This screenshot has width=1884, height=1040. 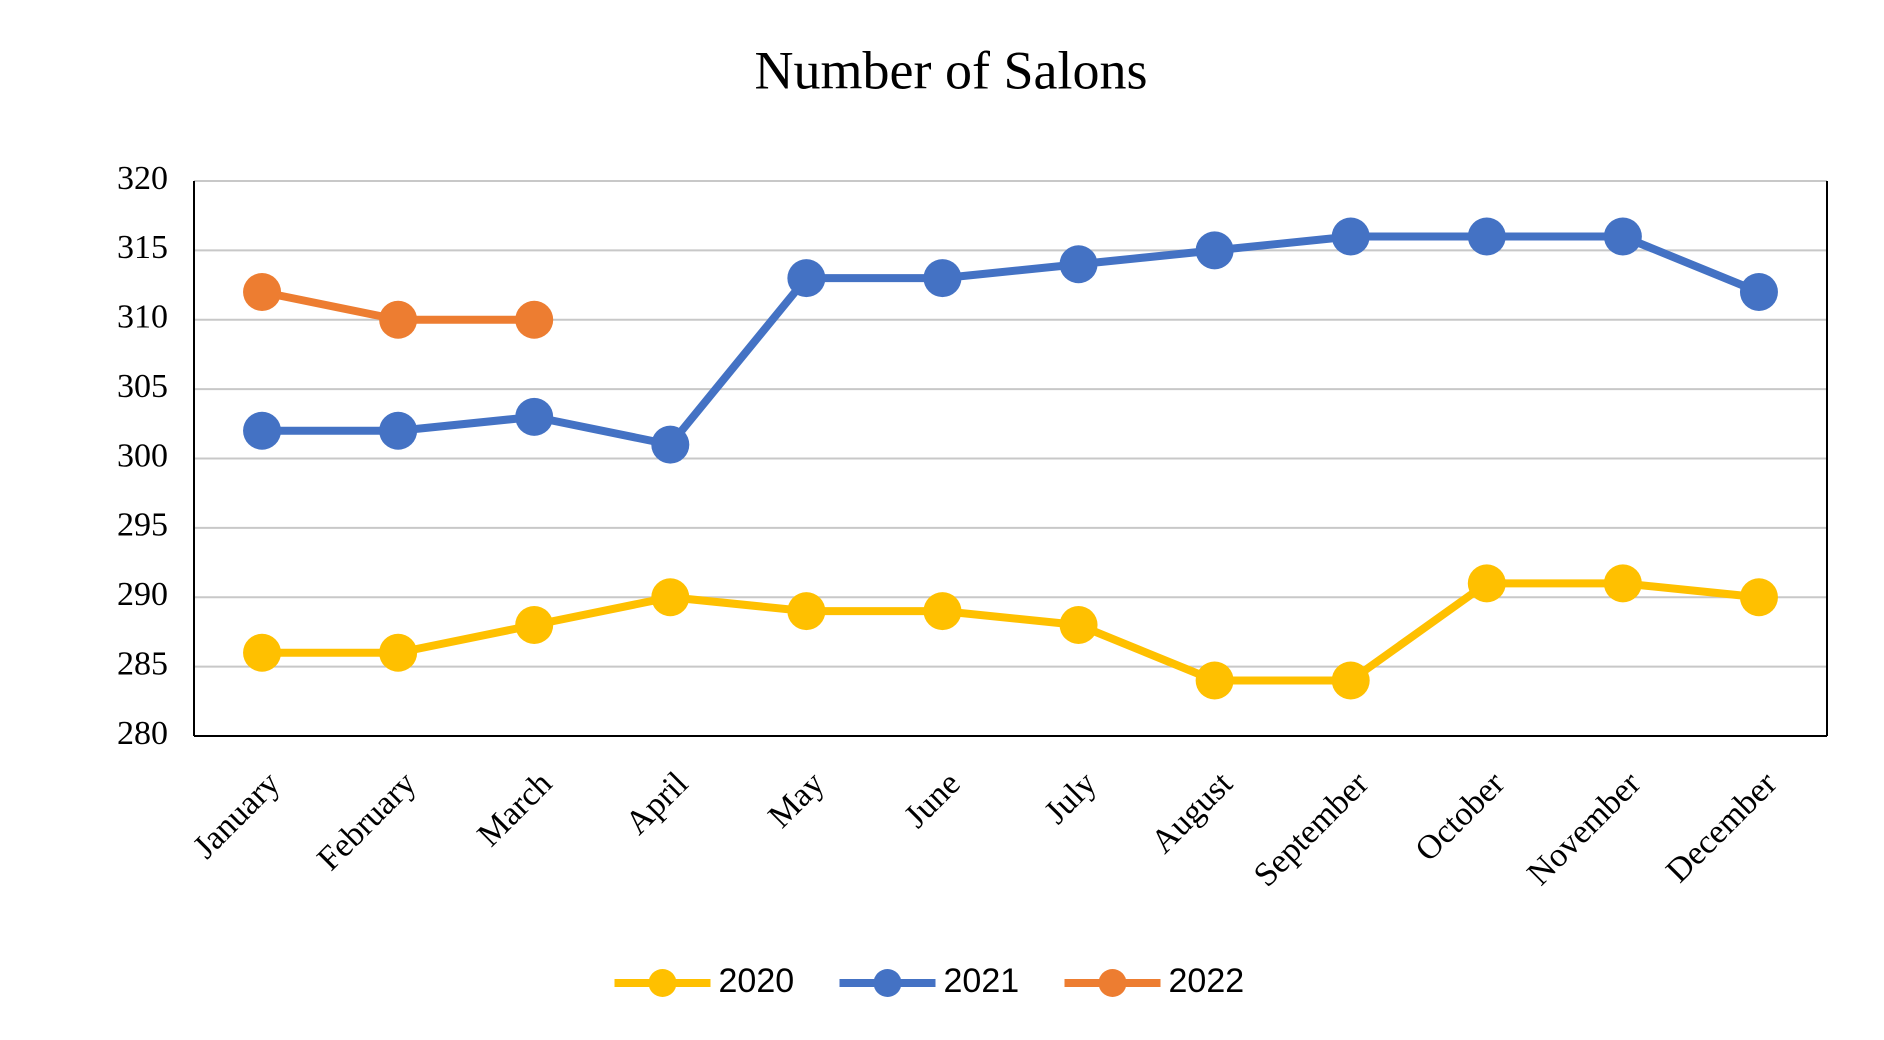 What do you see at coordinates (1460, 817) in the screenshot?
I see `x-tick-label: October` at bounding box center [1460, 817].